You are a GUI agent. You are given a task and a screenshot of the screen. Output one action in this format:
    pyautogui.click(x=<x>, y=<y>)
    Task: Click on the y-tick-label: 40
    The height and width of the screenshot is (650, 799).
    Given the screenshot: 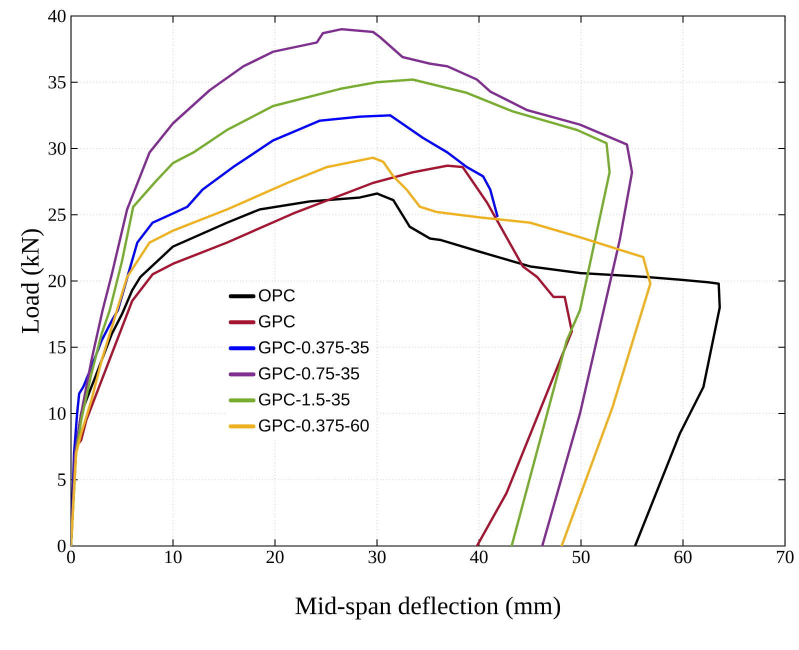 What is the action you would take?
    pyautogui.click(x=57, y=16)
    